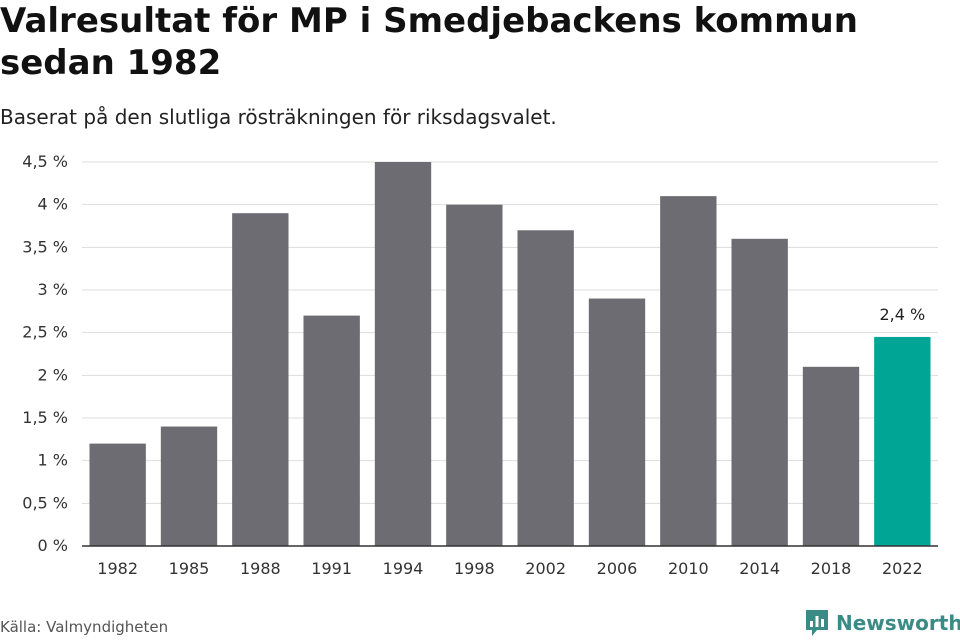 Image resolution: width=960 pixels, height=640 pixels. What do you see at coordinates (688, 568) in the screenshot?
I see `x-tick-label: 2010` at bounding box center [688, 568].